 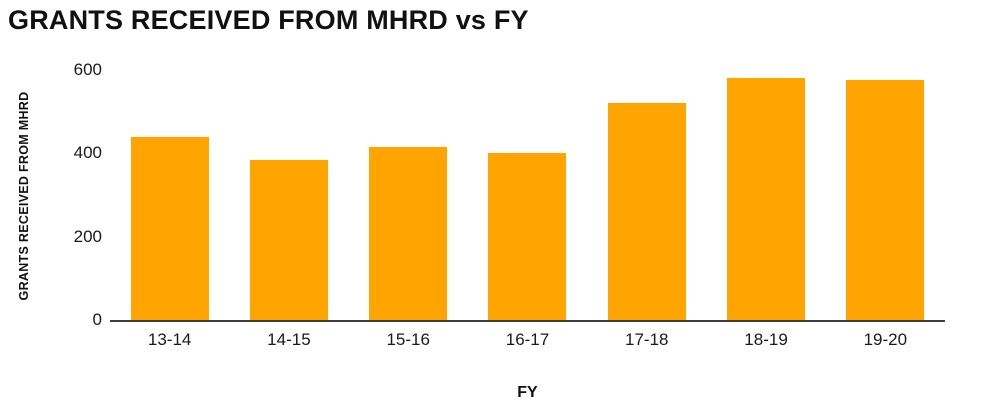 I want to click on x-axis-title: FY, so click(x=527, y=392).